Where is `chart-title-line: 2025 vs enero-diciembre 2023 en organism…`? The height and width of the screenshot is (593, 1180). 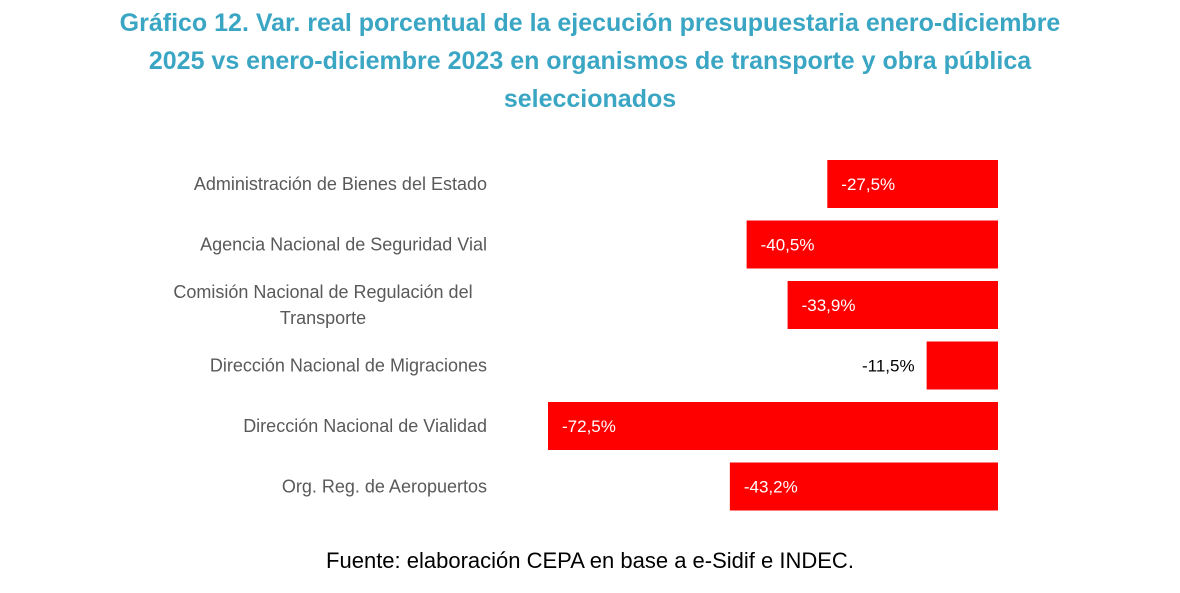
chart-title-line: 2025 vs enero-diciembre 2023 en organism… is located at coordinates (590, 61).